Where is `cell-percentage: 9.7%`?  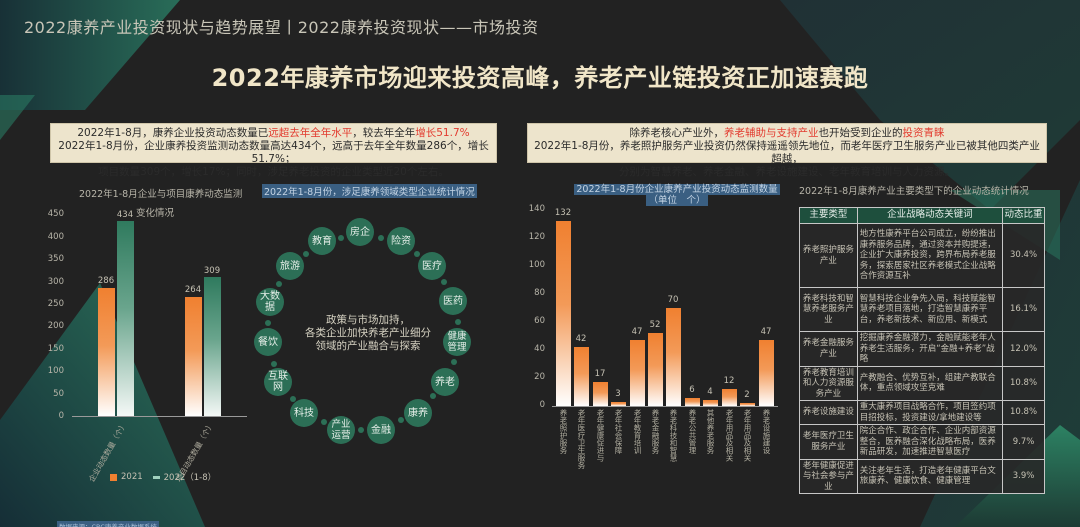
cell-percentage: 9.7% is located at coordinates (1023, 442).